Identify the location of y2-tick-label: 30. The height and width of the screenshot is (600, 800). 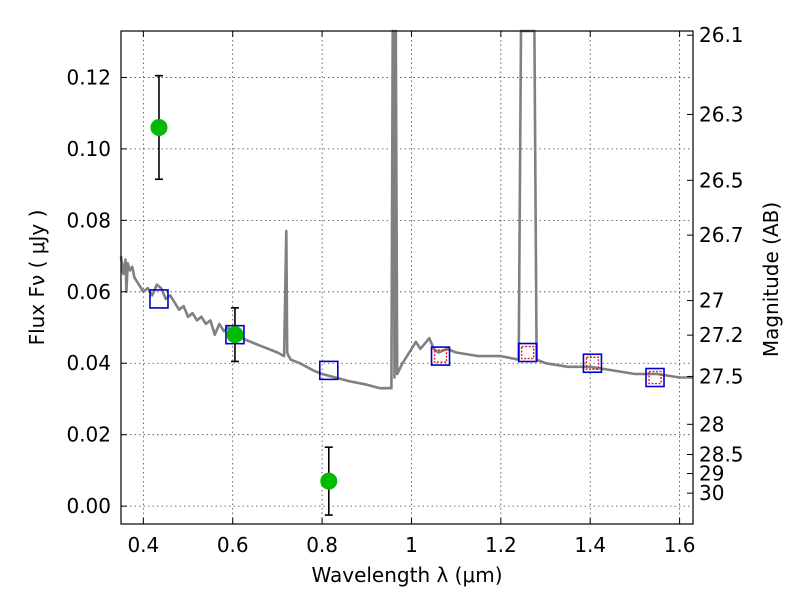
(711, 493).